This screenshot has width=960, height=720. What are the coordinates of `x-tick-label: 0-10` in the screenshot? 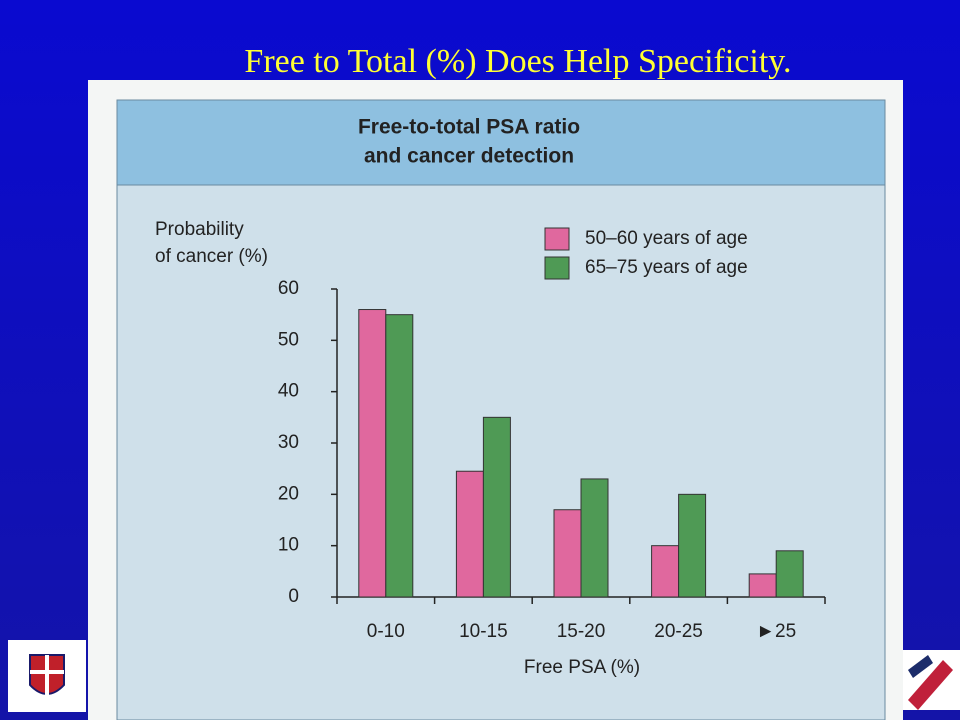 It's located at (386, 631).